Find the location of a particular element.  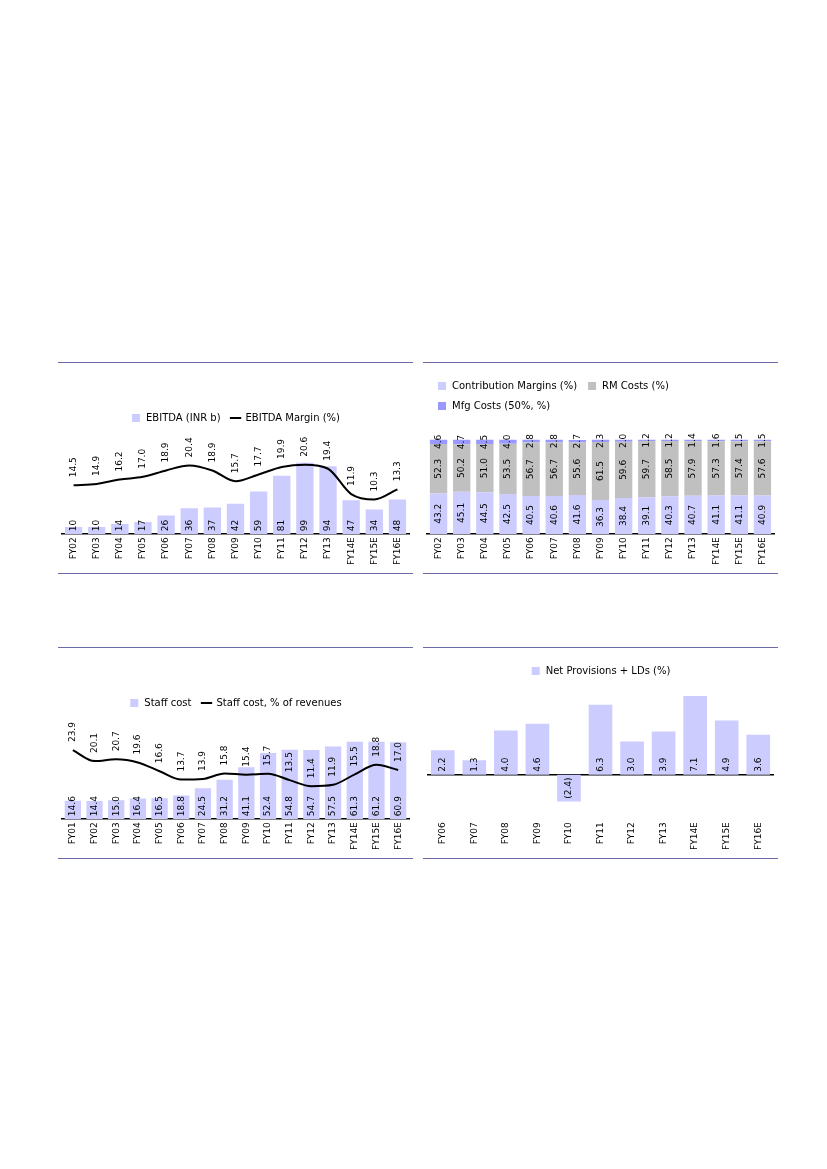

data-label: 42.5 is located at coordinates (507, 514).